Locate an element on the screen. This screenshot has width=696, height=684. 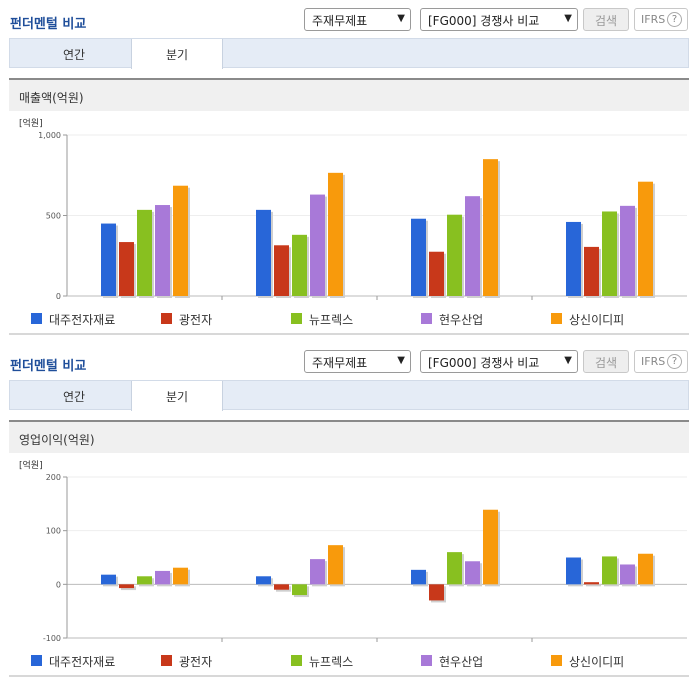
y-tick-label: 1,000 is located at coordinates (49, 135).